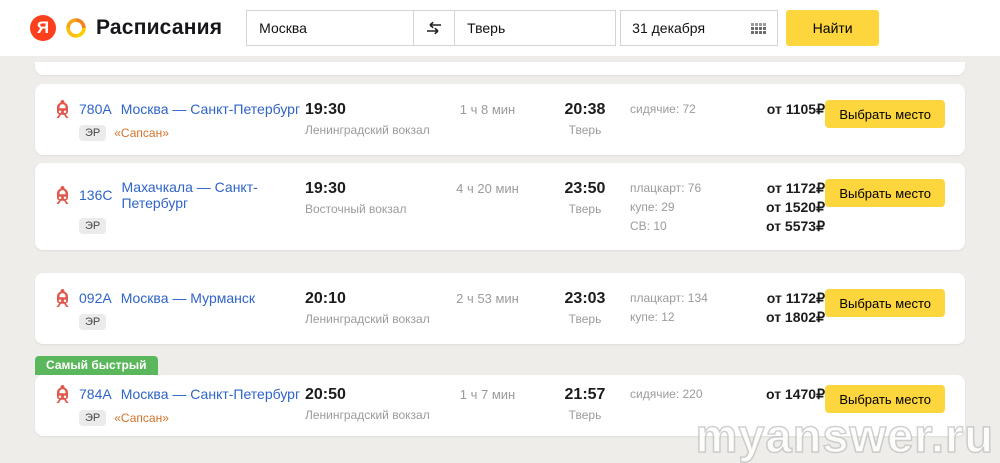  I want to click on departure-column: 20:10 Ленинградский вокзал, so click(370, 307).